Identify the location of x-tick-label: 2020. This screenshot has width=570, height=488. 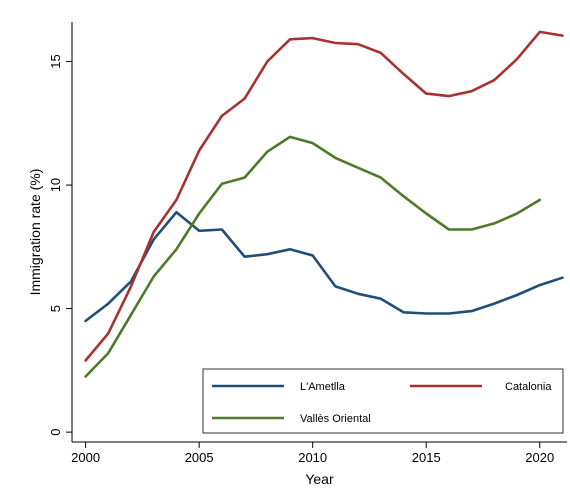
(539, 457).